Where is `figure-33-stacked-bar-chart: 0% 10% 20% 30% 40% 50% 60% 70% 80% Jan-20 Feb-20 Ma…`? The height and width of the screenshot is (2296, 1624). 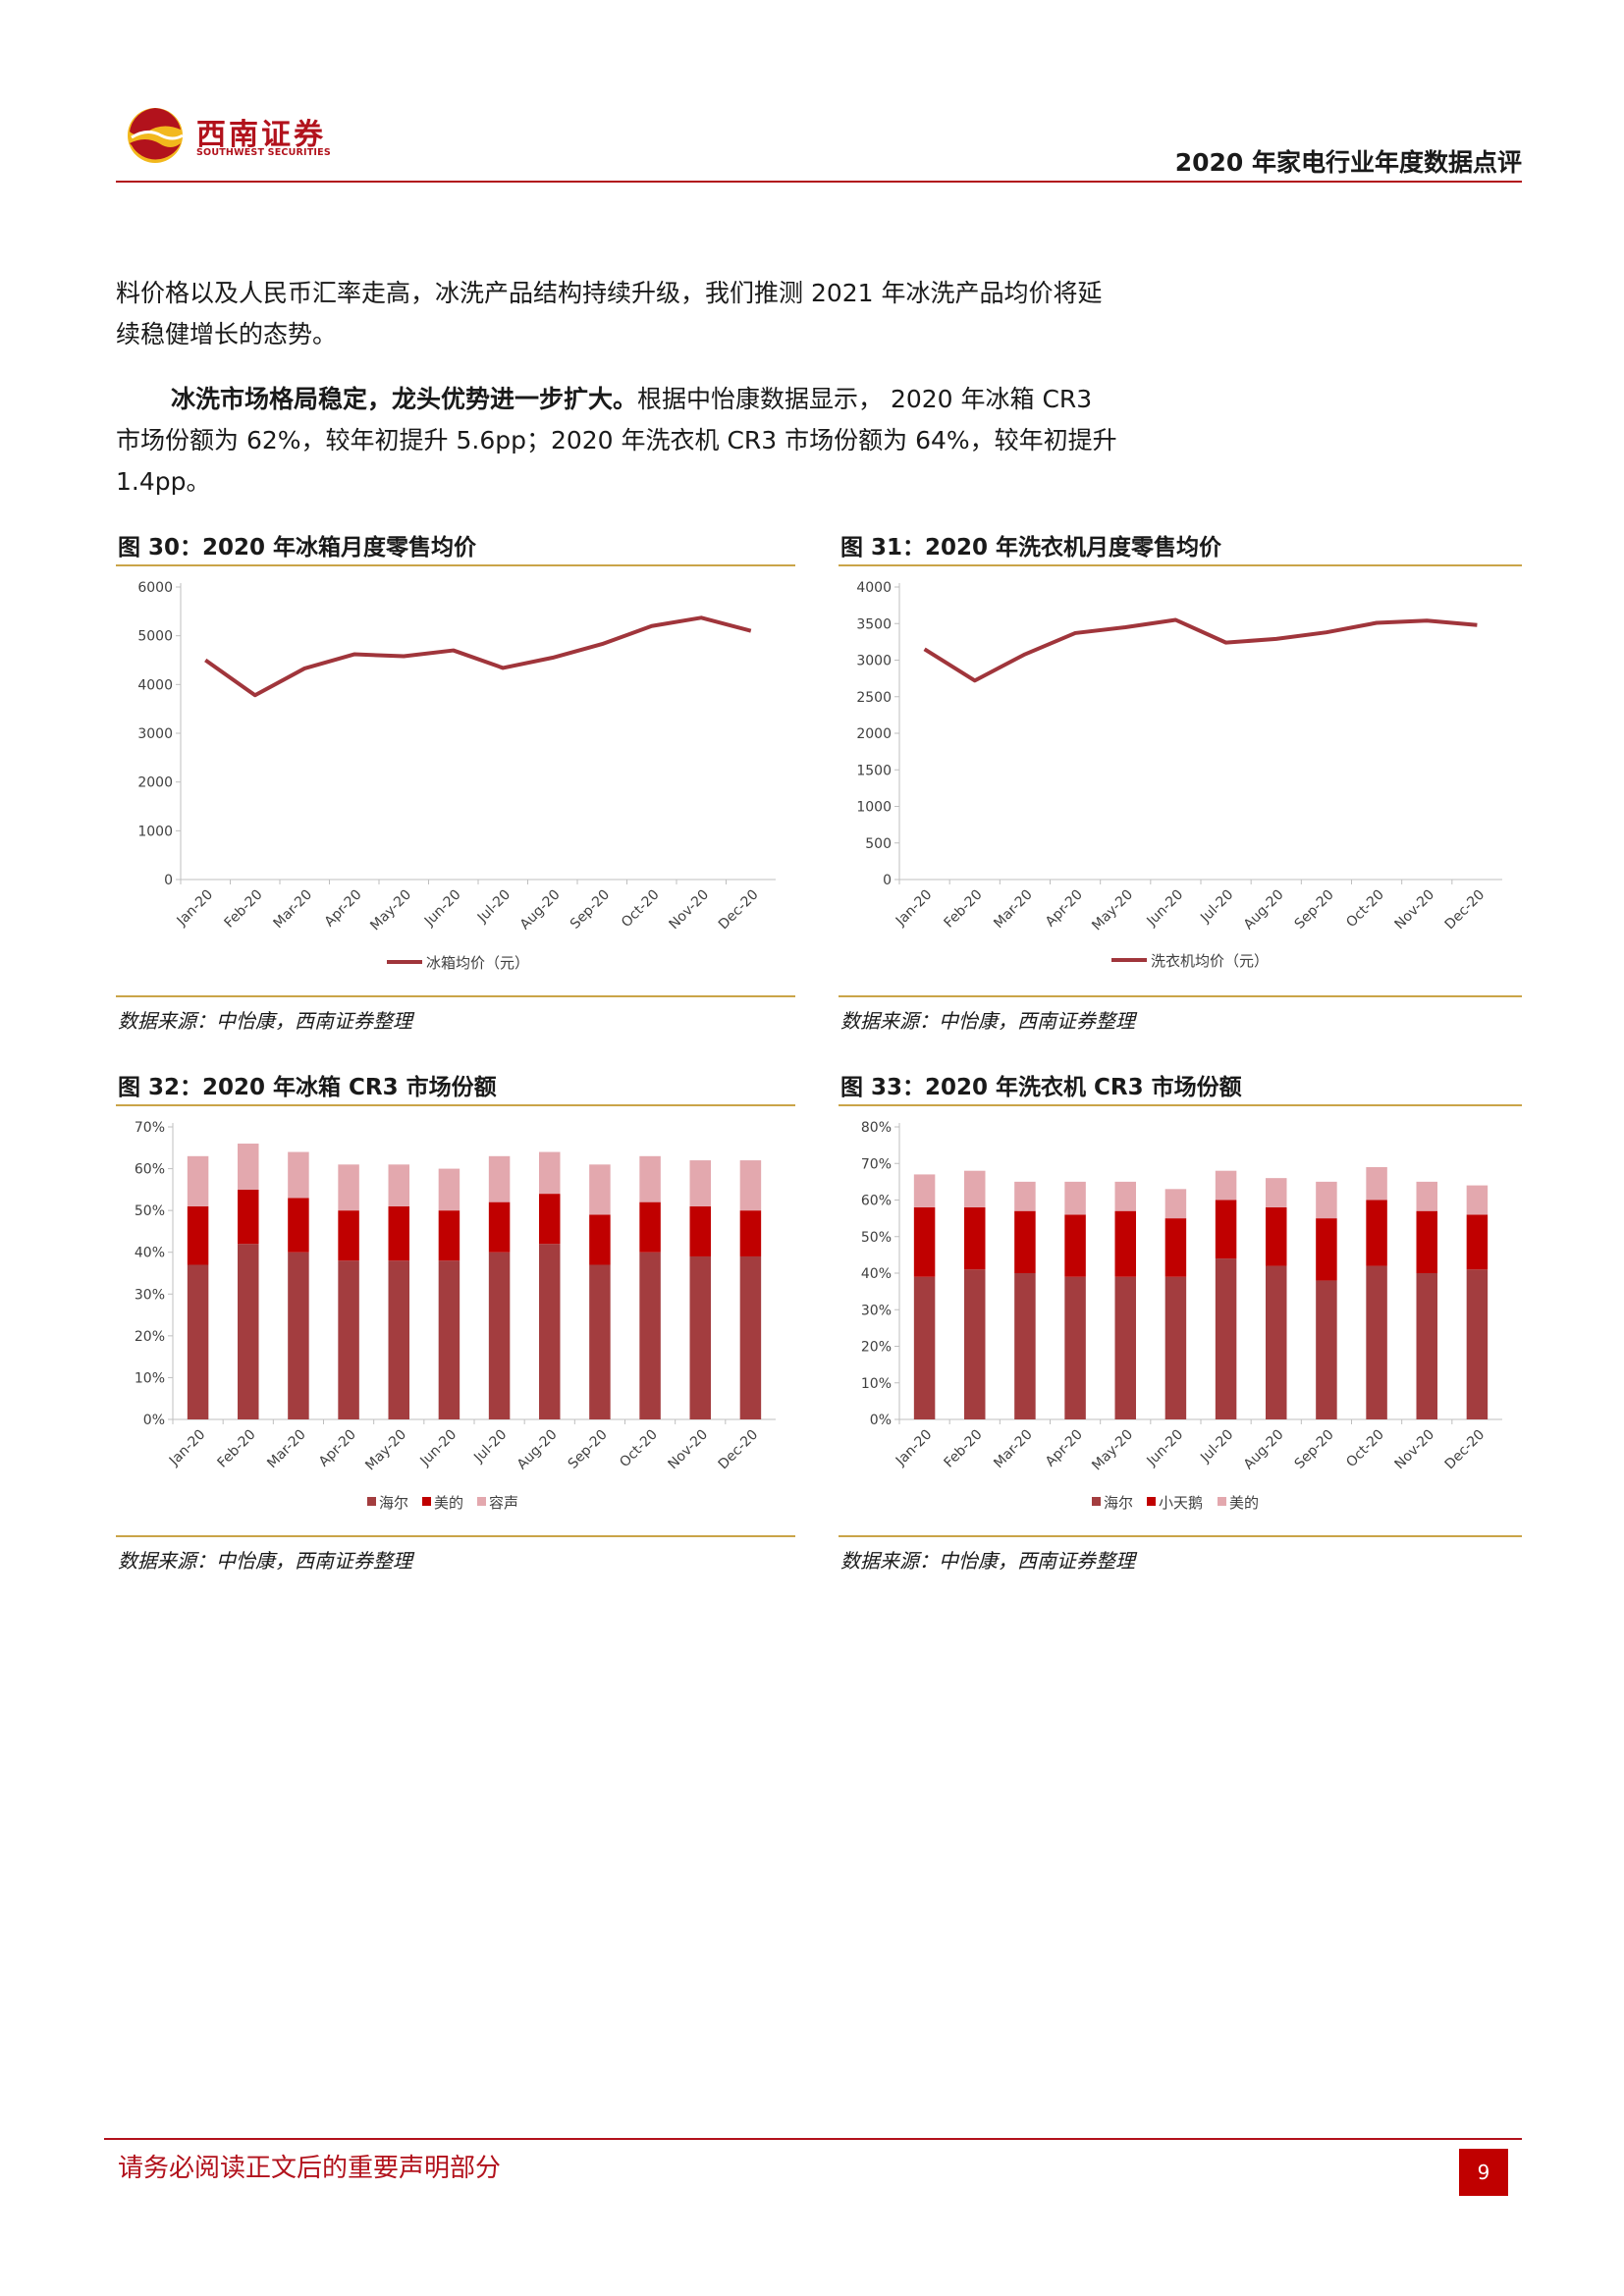
figure-33-stacked-bar-chart: 0% 10% 20% 30% 40% 50% 60% 70% 80% Jan-20 Feb-20 Ma… is located at coordinates (1180, 1318).